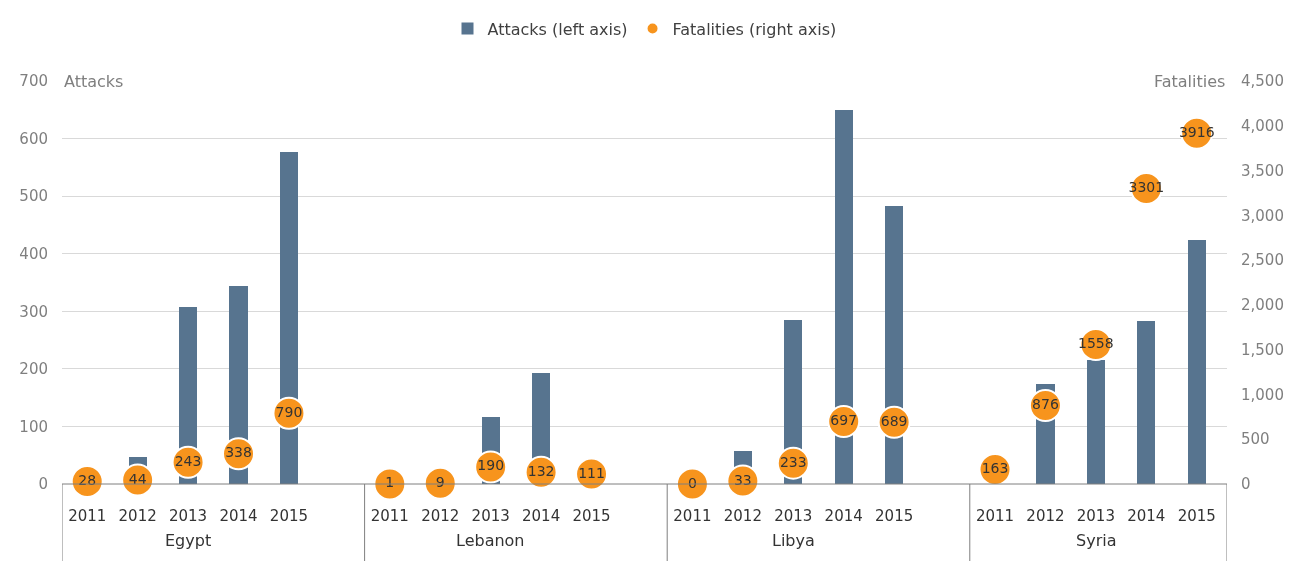 The image size is (1296, 561). Describe the element at coordinates (33, 138) in the screenshot. I see `y-tick-label: 600` at that location.